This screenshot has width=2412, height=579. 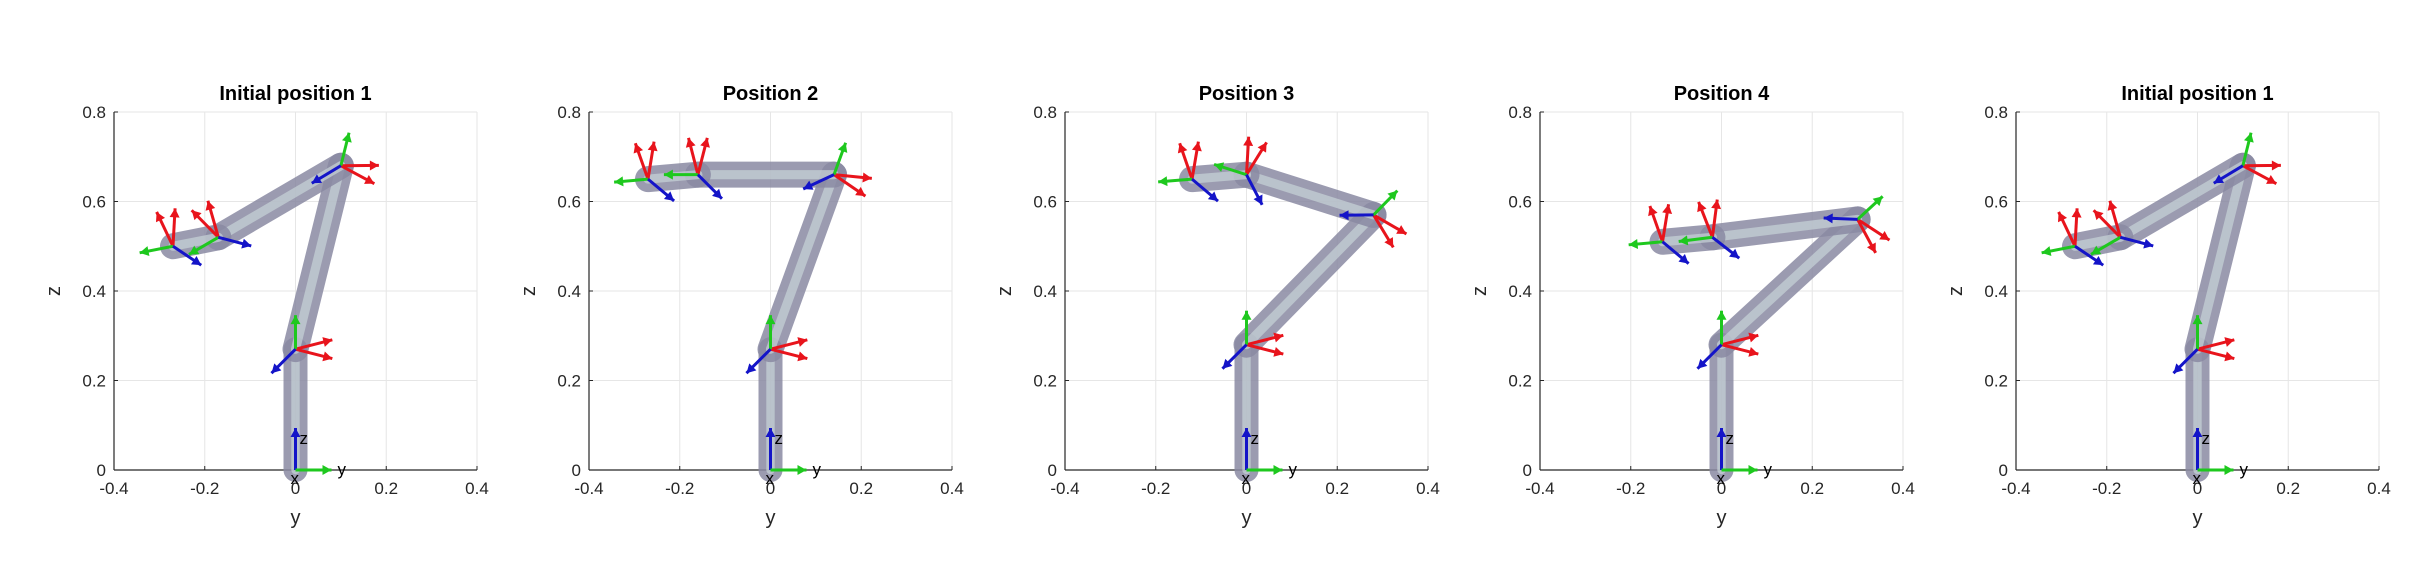 What do you see at coordinates (295, 94) in the screenshot?
I see `chart-title: Initial position 1` at bounding box center [295, 94].